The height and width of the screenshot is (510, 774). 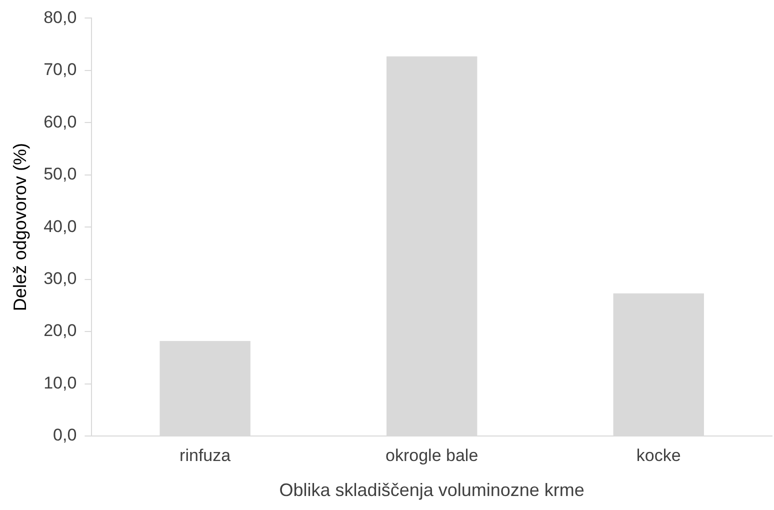 I want to click on x-tick-label: okrogle bale, so click(x=432, y=455).